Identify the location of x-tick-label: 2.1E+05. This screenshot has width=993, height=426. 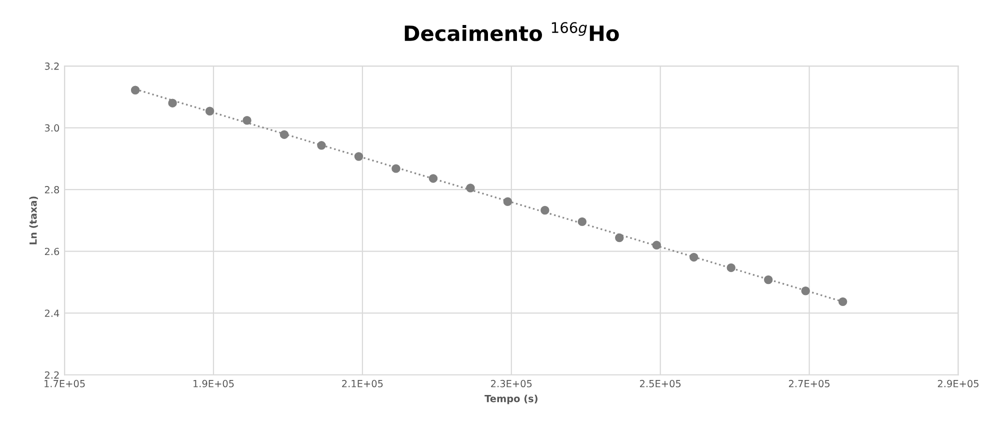
(362, 384).